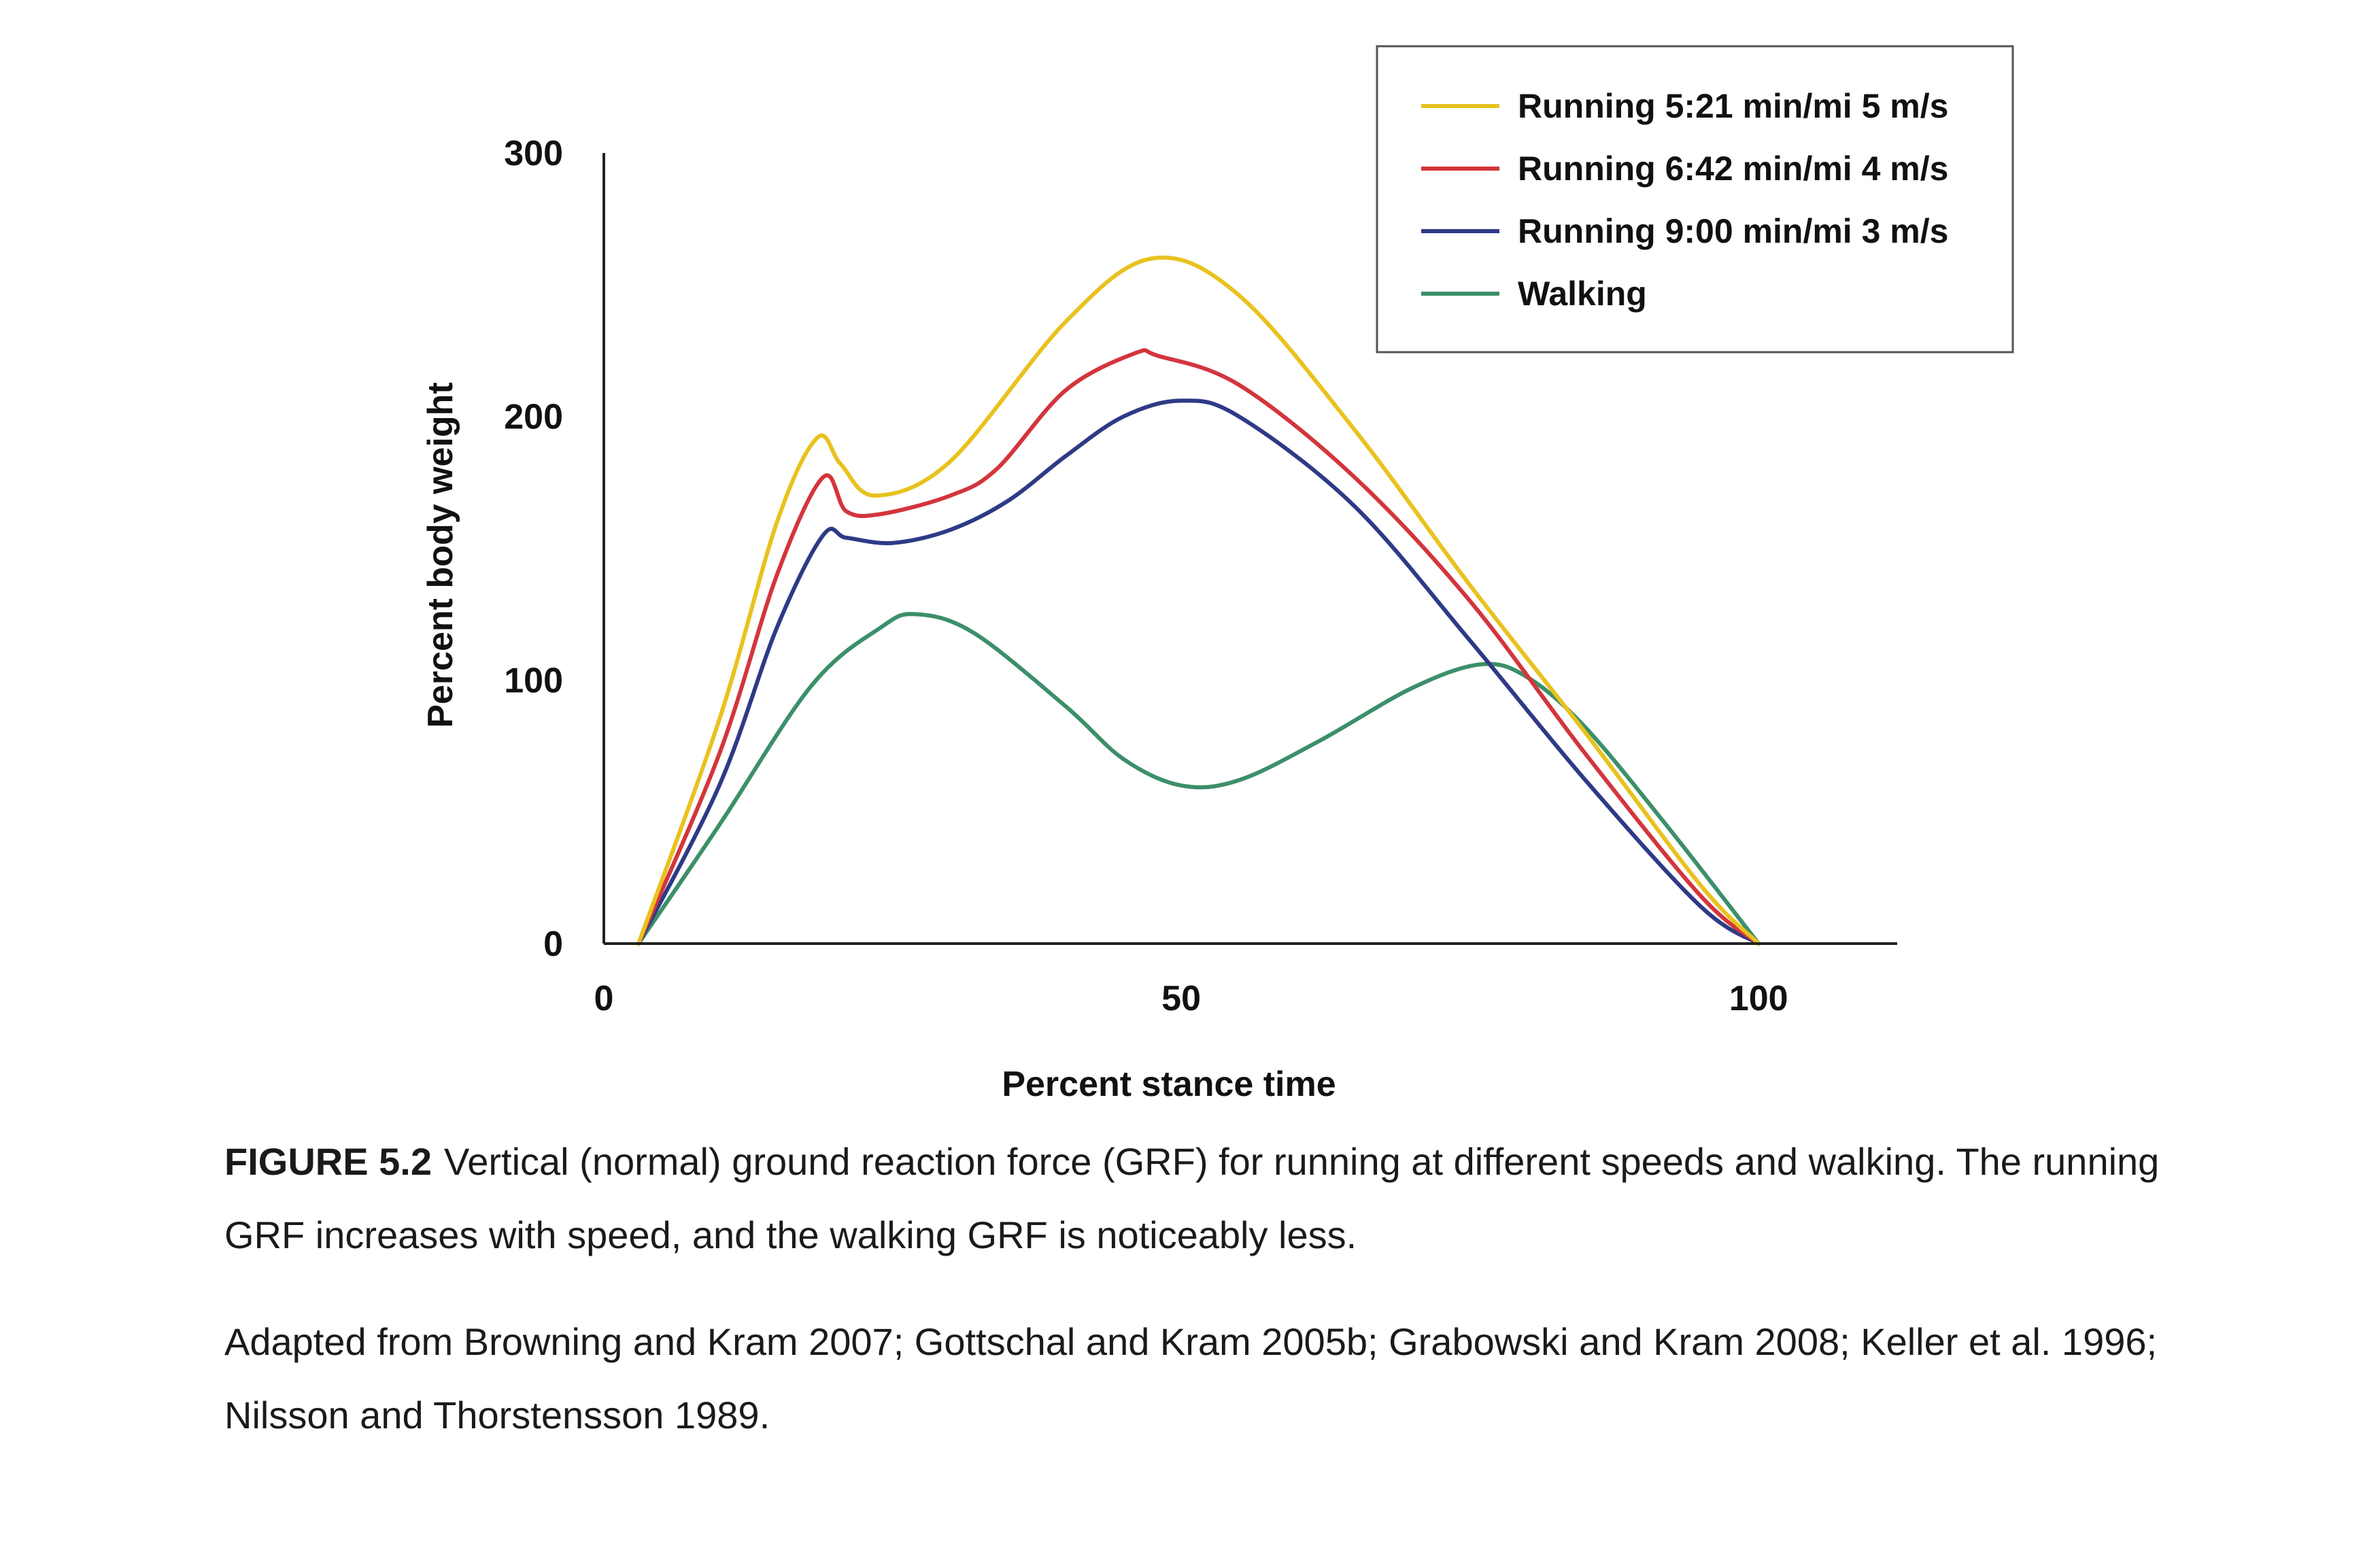 The height and width of the screenshot is (1550, 2380). What do you see at coordinates (604, 998) in the screenshot?
I see `x-tick-label: 0` at bounding box center [604, 998].